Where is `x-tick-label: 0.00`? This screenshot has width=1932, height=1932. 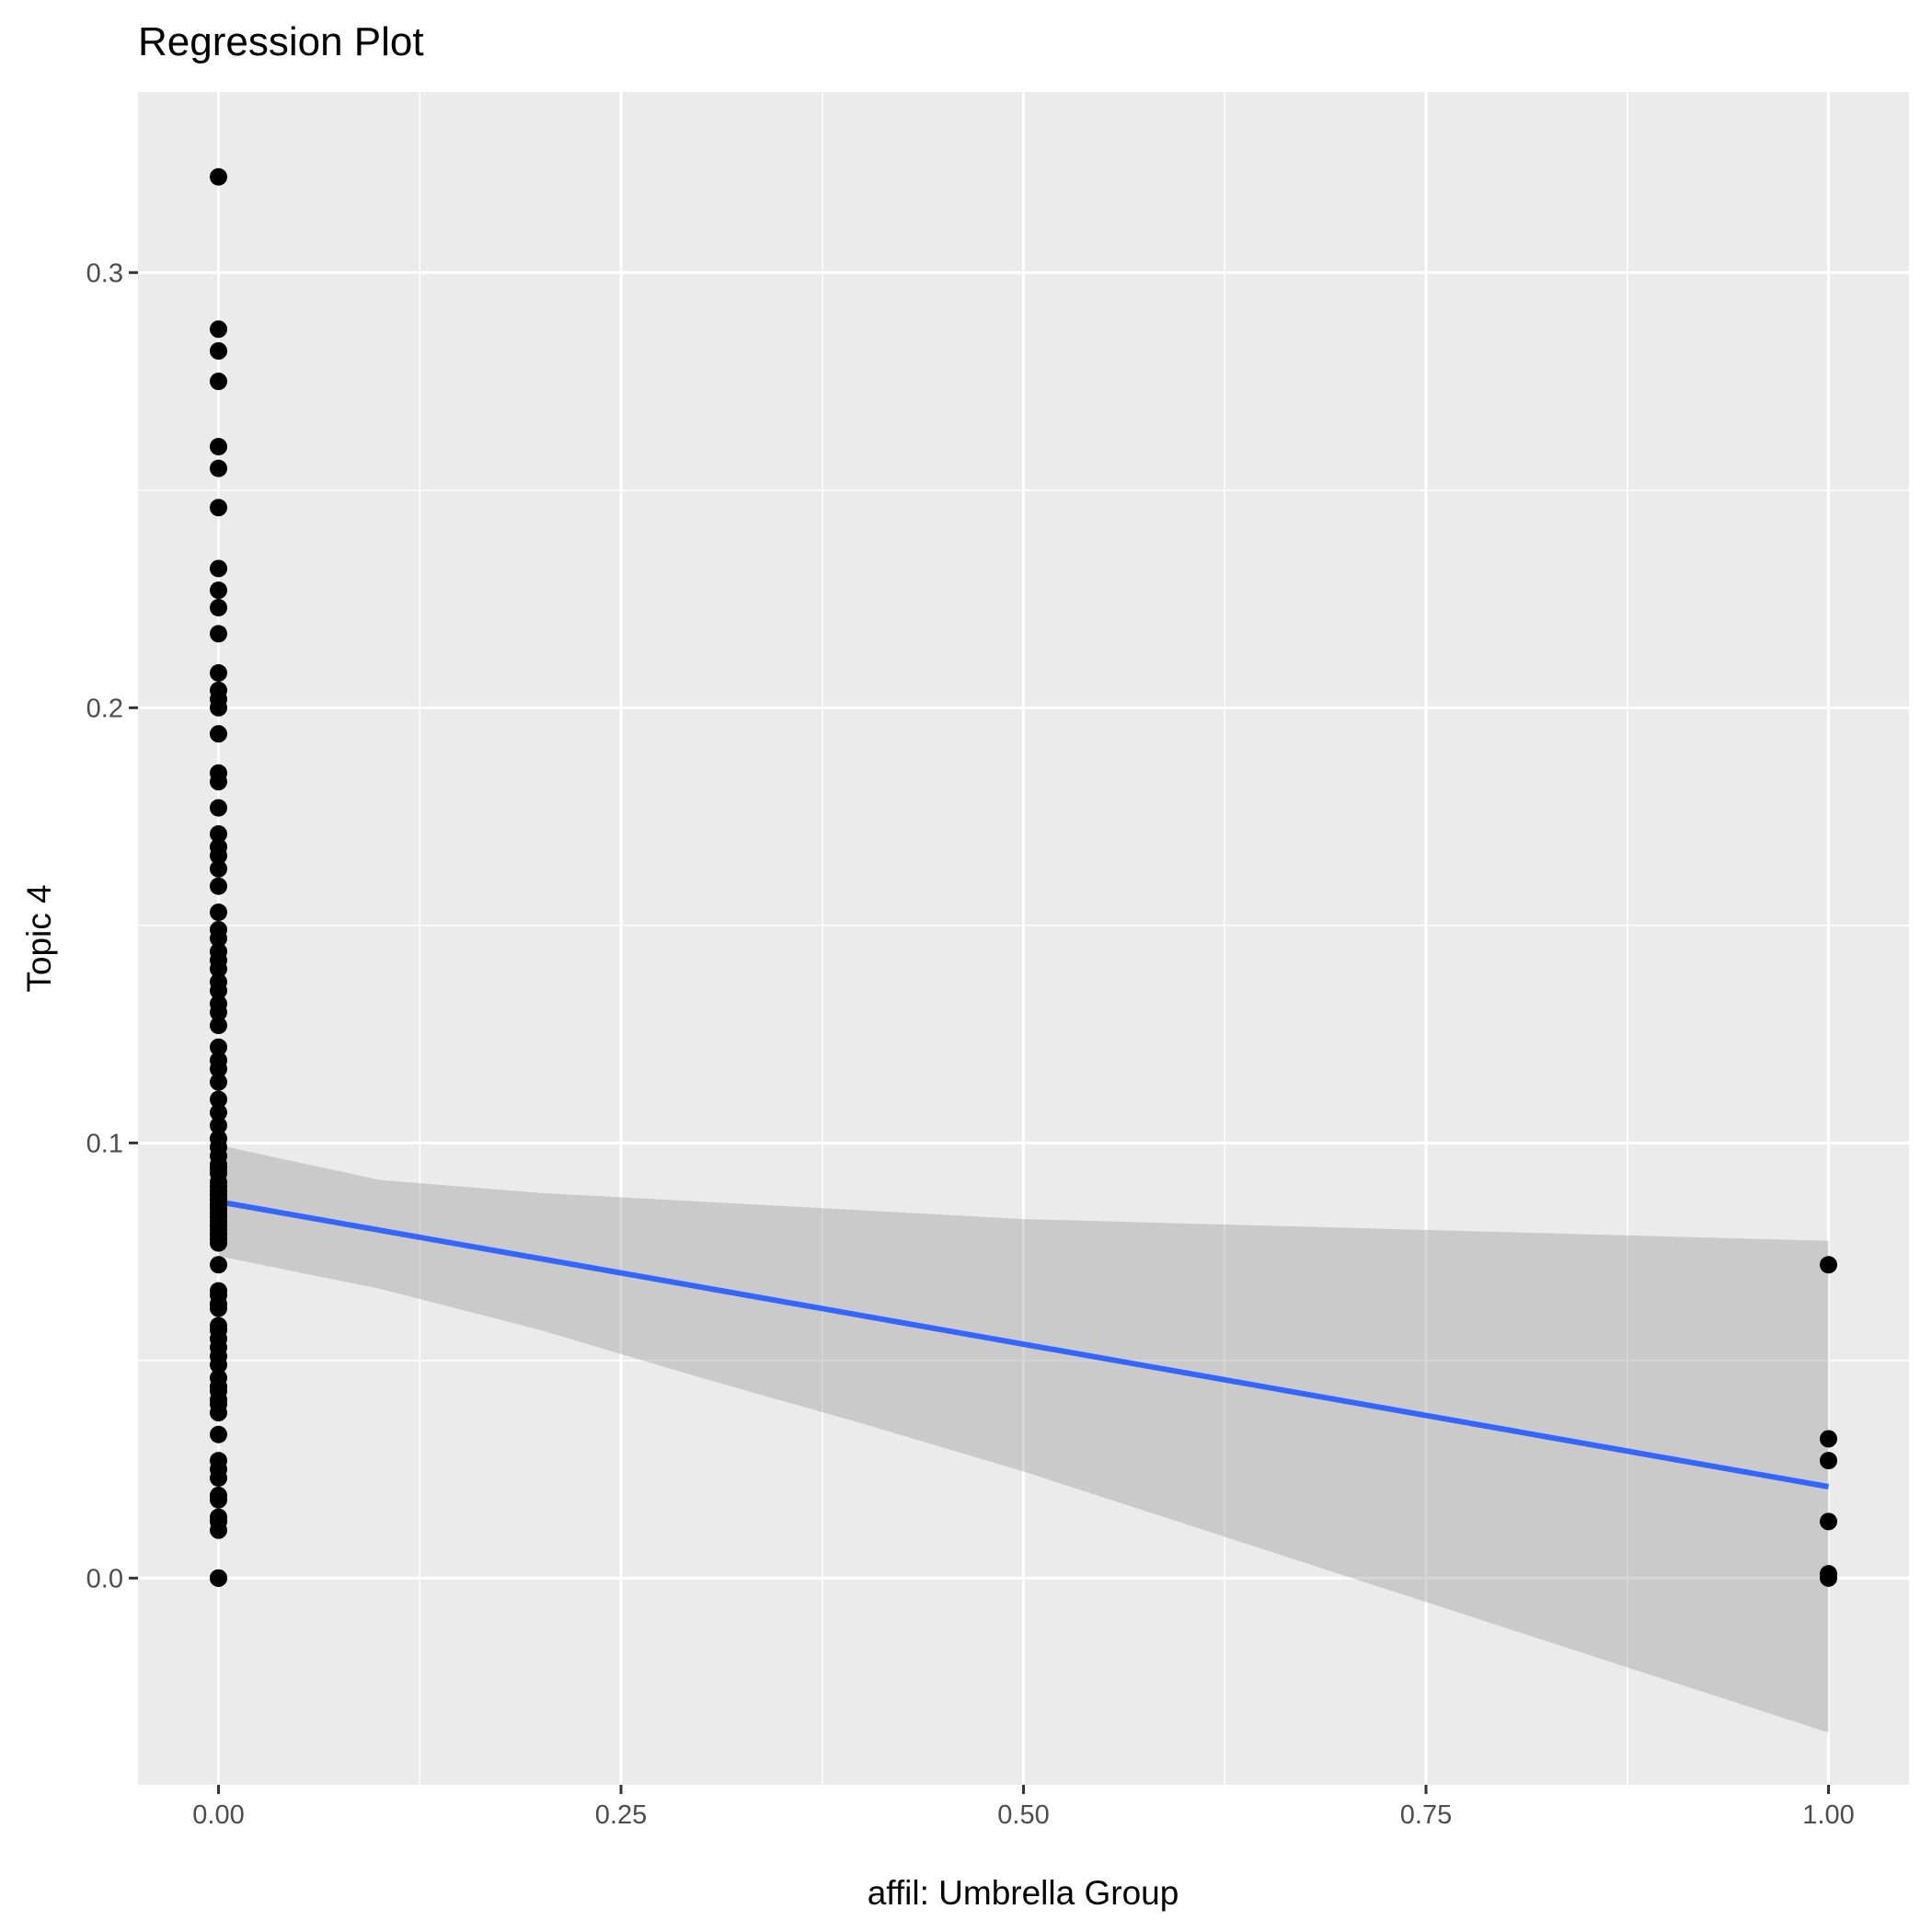
x-tick-label: 0.00 is located at coordinates (218, 1815).